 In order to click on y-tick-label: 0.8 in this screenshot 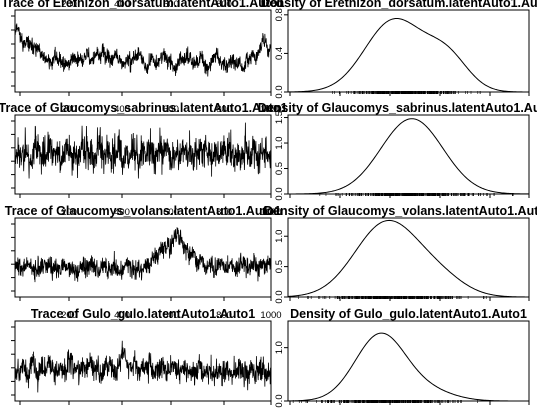, I will do `click(279, 14)`.